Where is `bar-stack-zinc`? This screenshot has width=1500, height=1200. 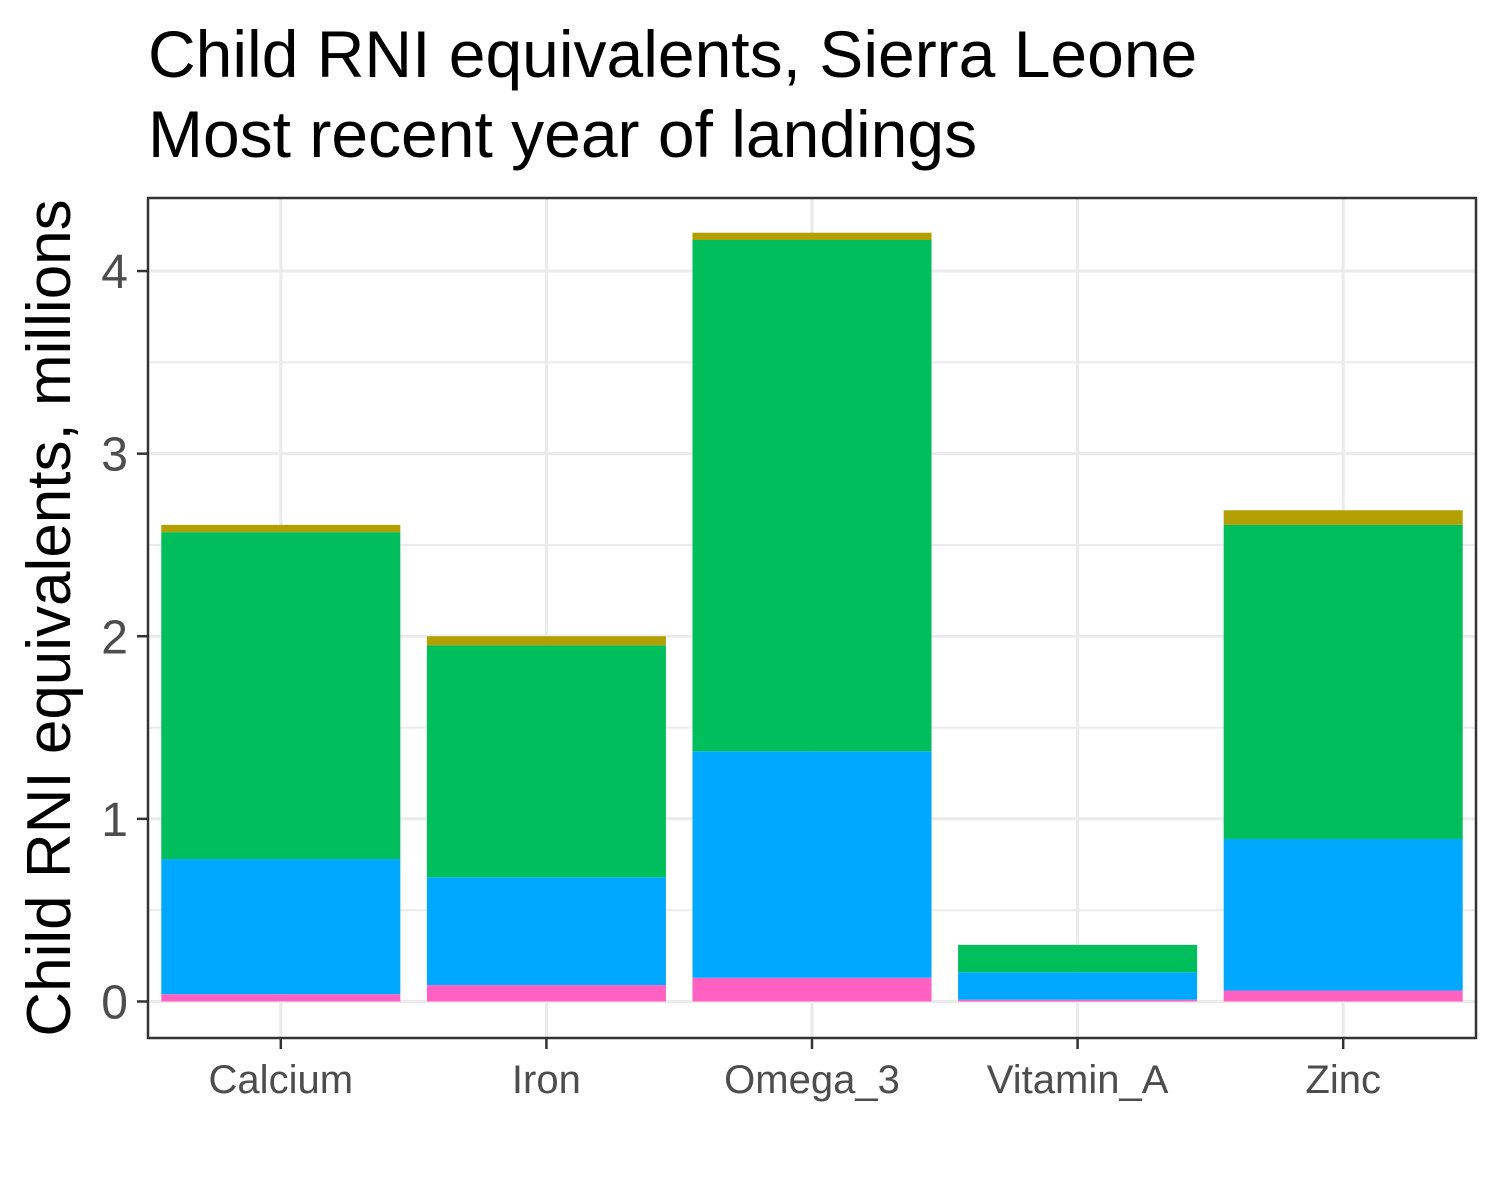
bar-stack-zinc is located at coordinates (1343, 756).